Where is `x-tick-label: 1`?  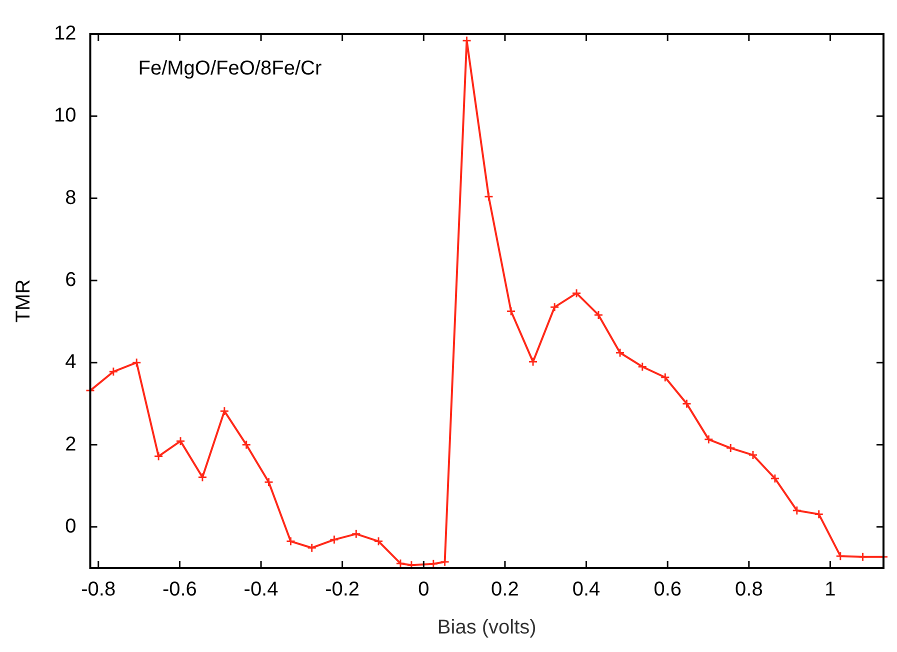 x-tick-label: 1 is located at coordinates (830, 589).